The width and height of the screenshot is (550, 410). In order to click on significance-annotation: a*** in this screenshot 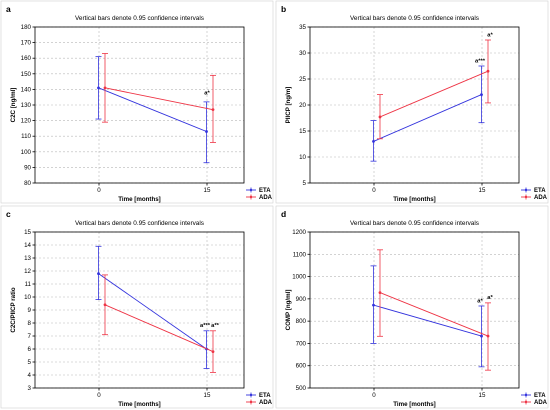, I will do `click(205, 326)`.